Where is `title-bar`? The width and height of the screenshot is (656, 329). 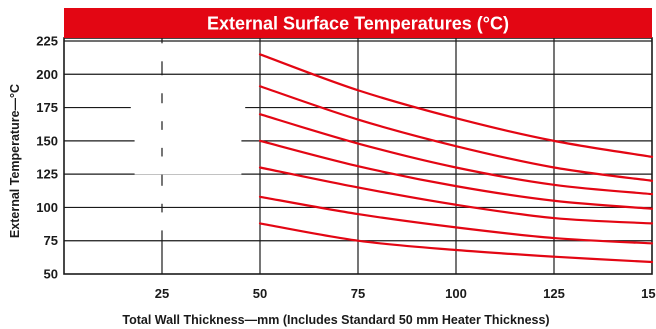
title-bar is located at coordinates (358, 23).